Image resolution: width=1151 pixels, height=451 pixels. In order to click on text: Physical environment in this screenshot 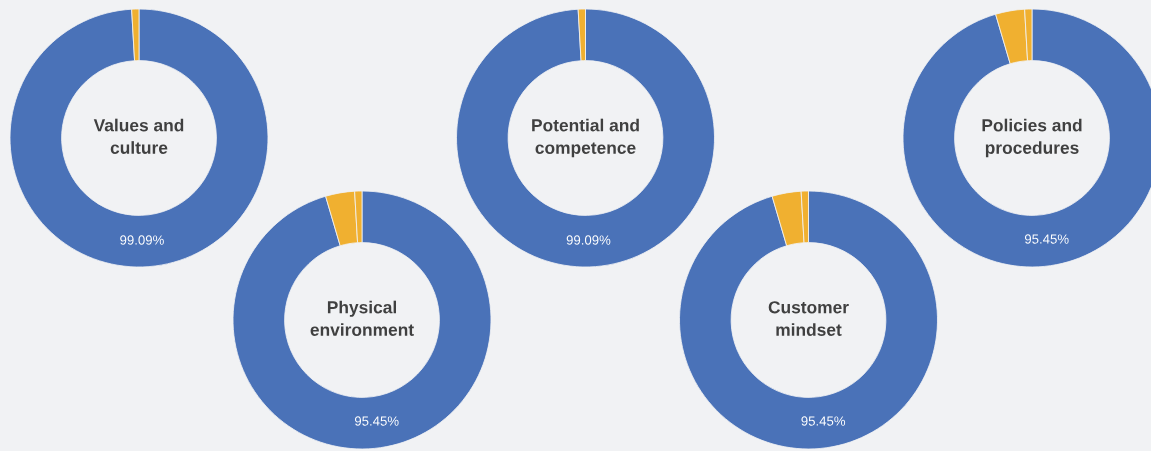, I will do `click(362, 318)`.